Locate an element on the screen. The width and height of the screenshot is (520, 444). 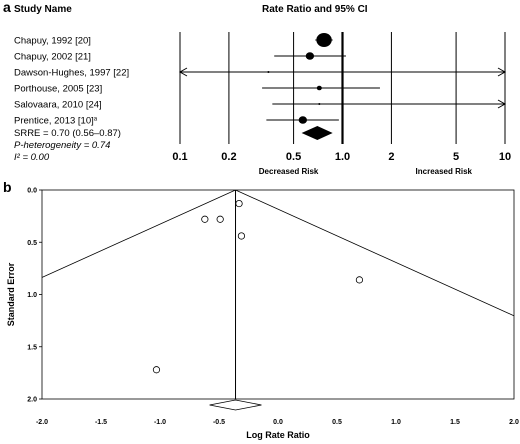
funnel-left-limit is located at coordinates (139, 234).